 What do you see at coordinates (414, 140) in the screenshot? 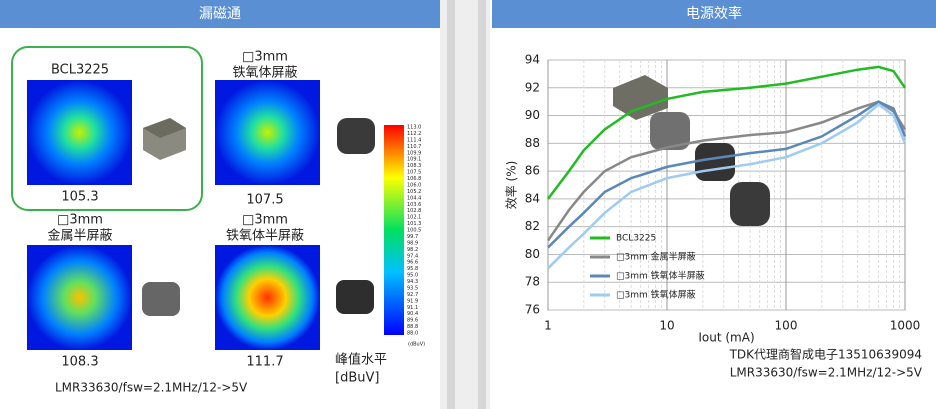
I see `colorbar-label: 111.4` at bounding box center [414, 140].